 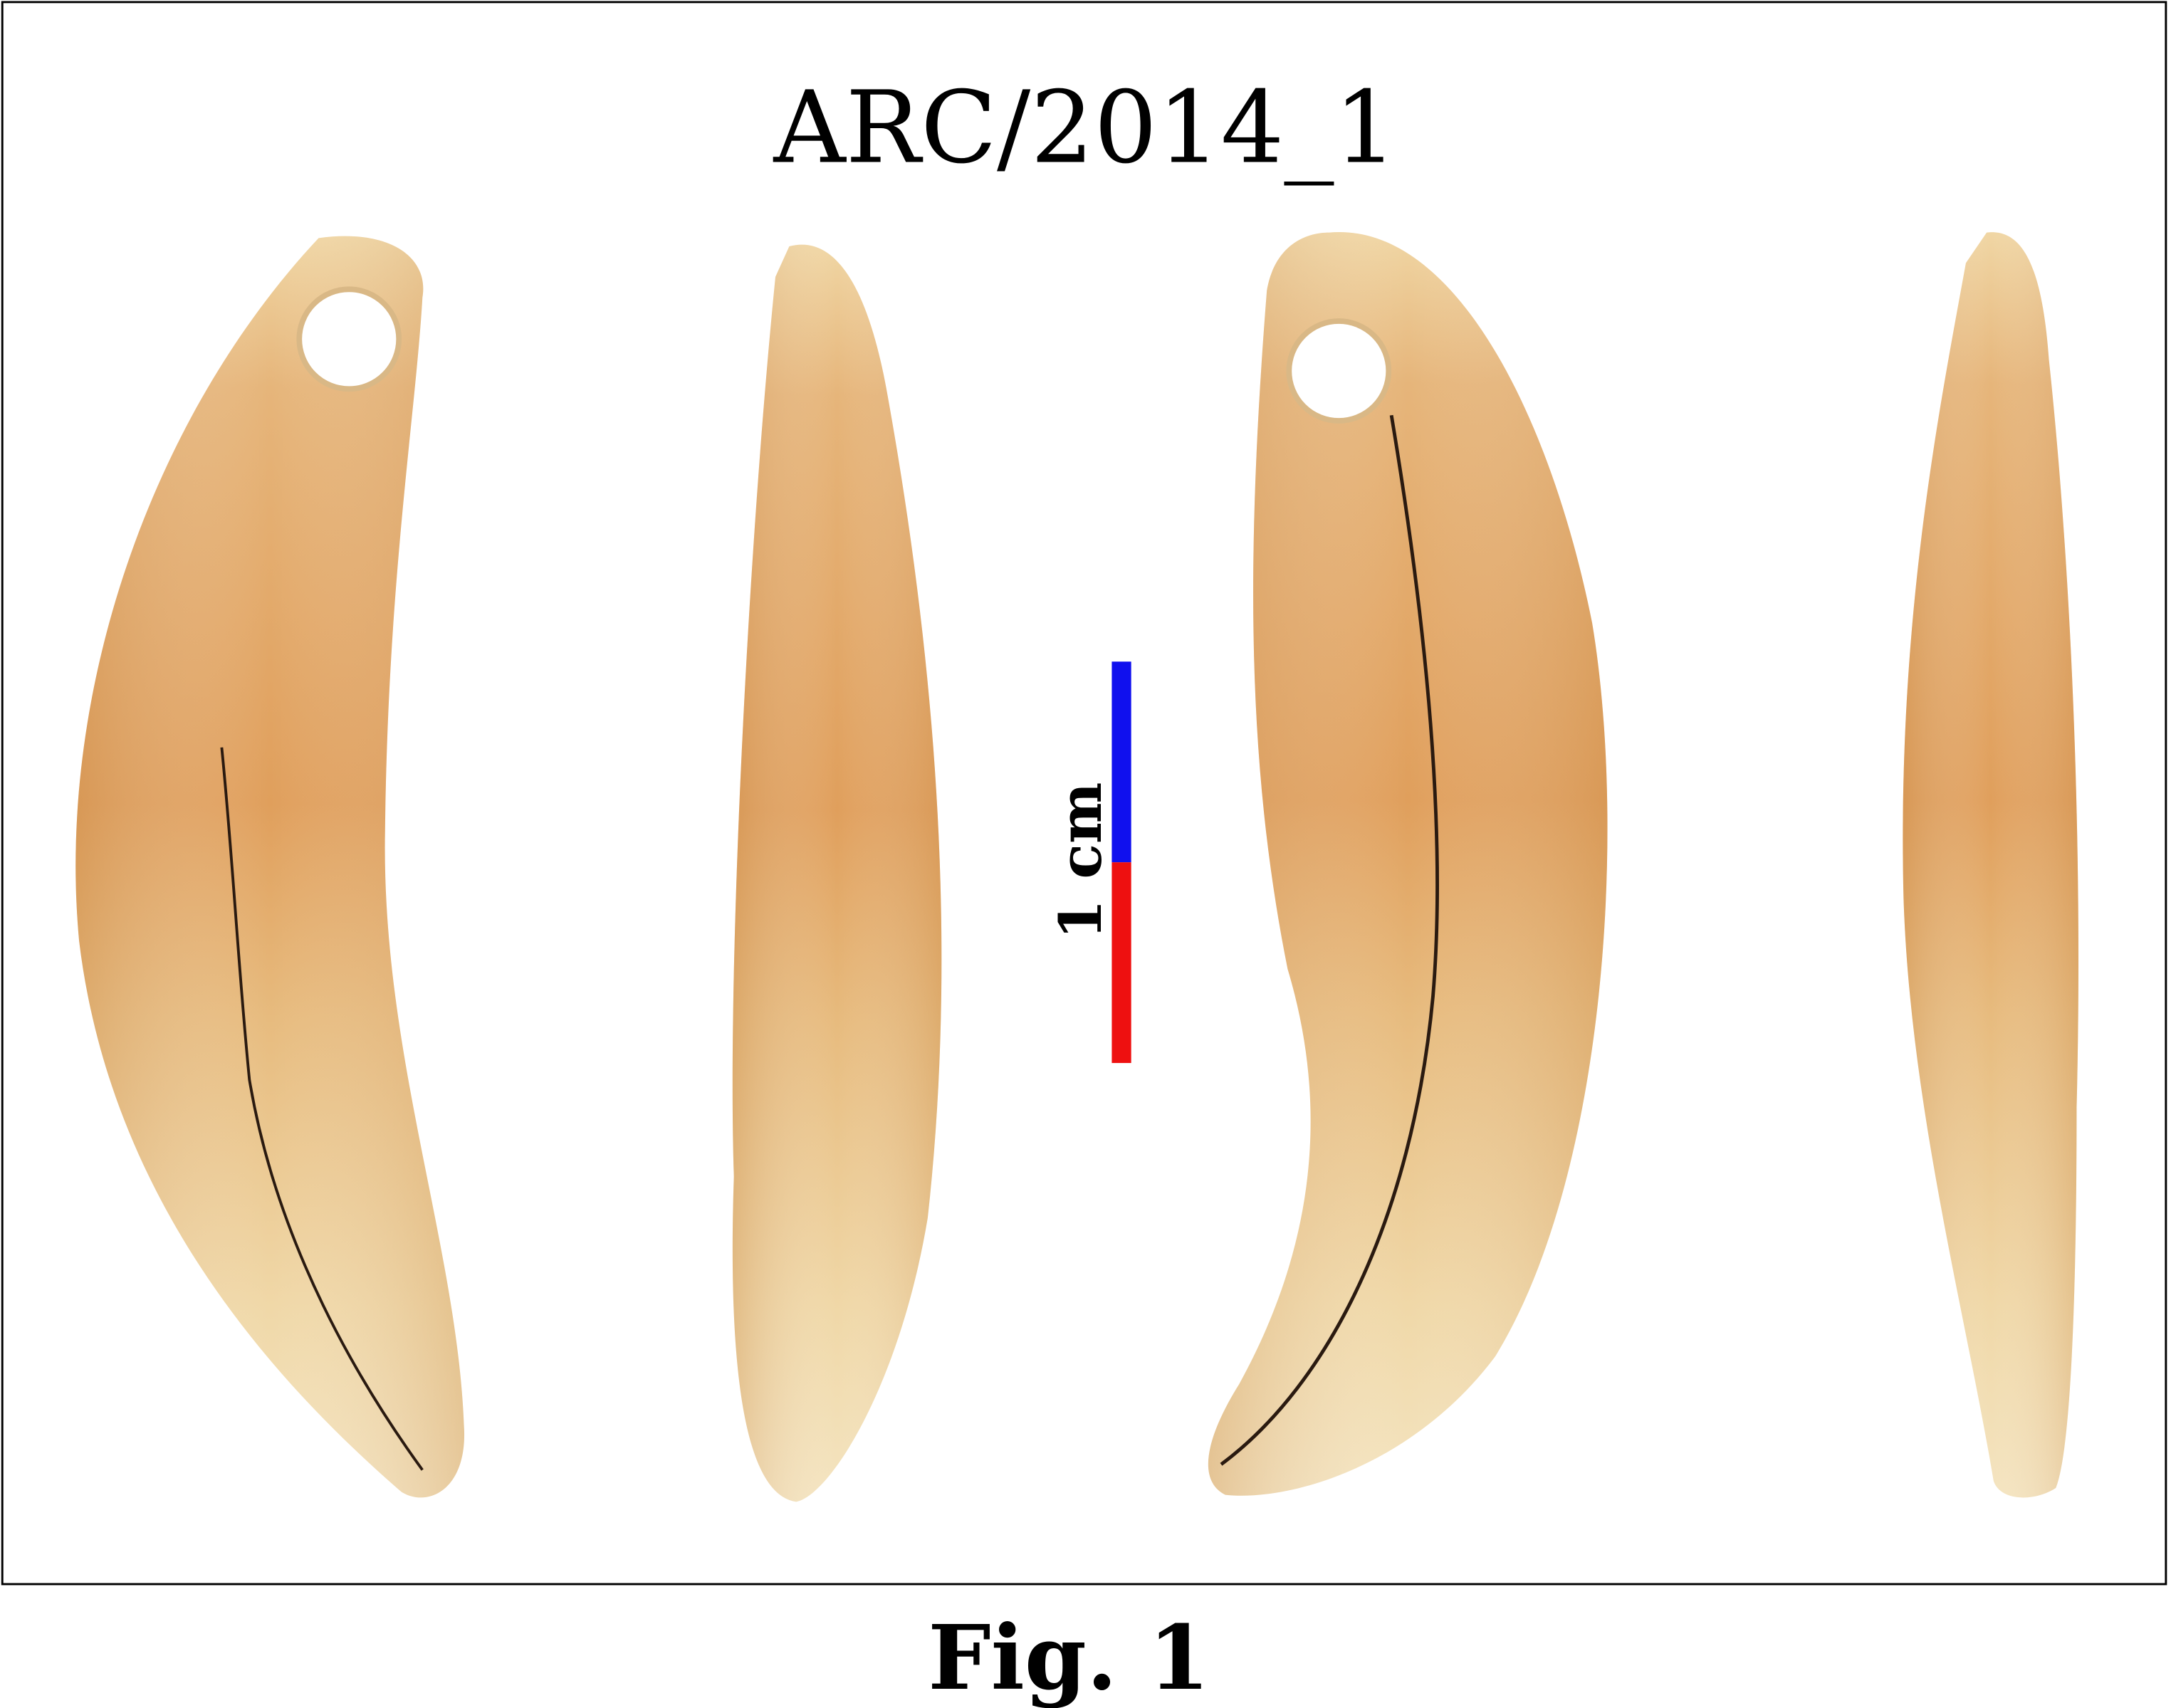 I want to click on scale-bar: 1 cm, so click(x=1089, y=862).